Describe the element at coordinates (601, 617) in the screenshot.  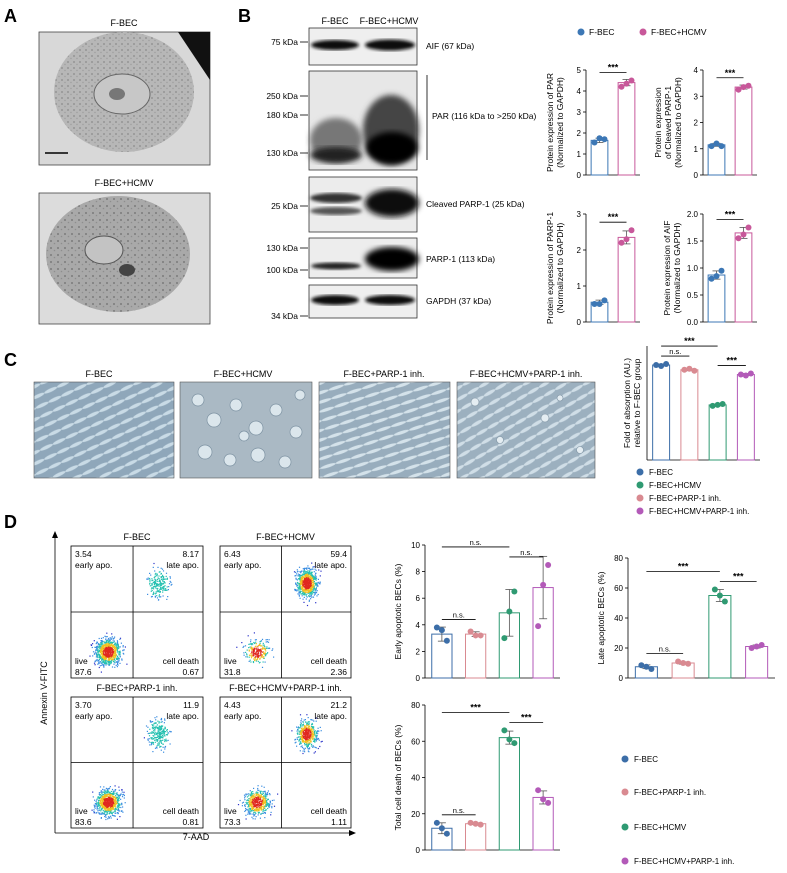
I see `y-axis-label-line: Late apoptotic BECs (%)` at that location.